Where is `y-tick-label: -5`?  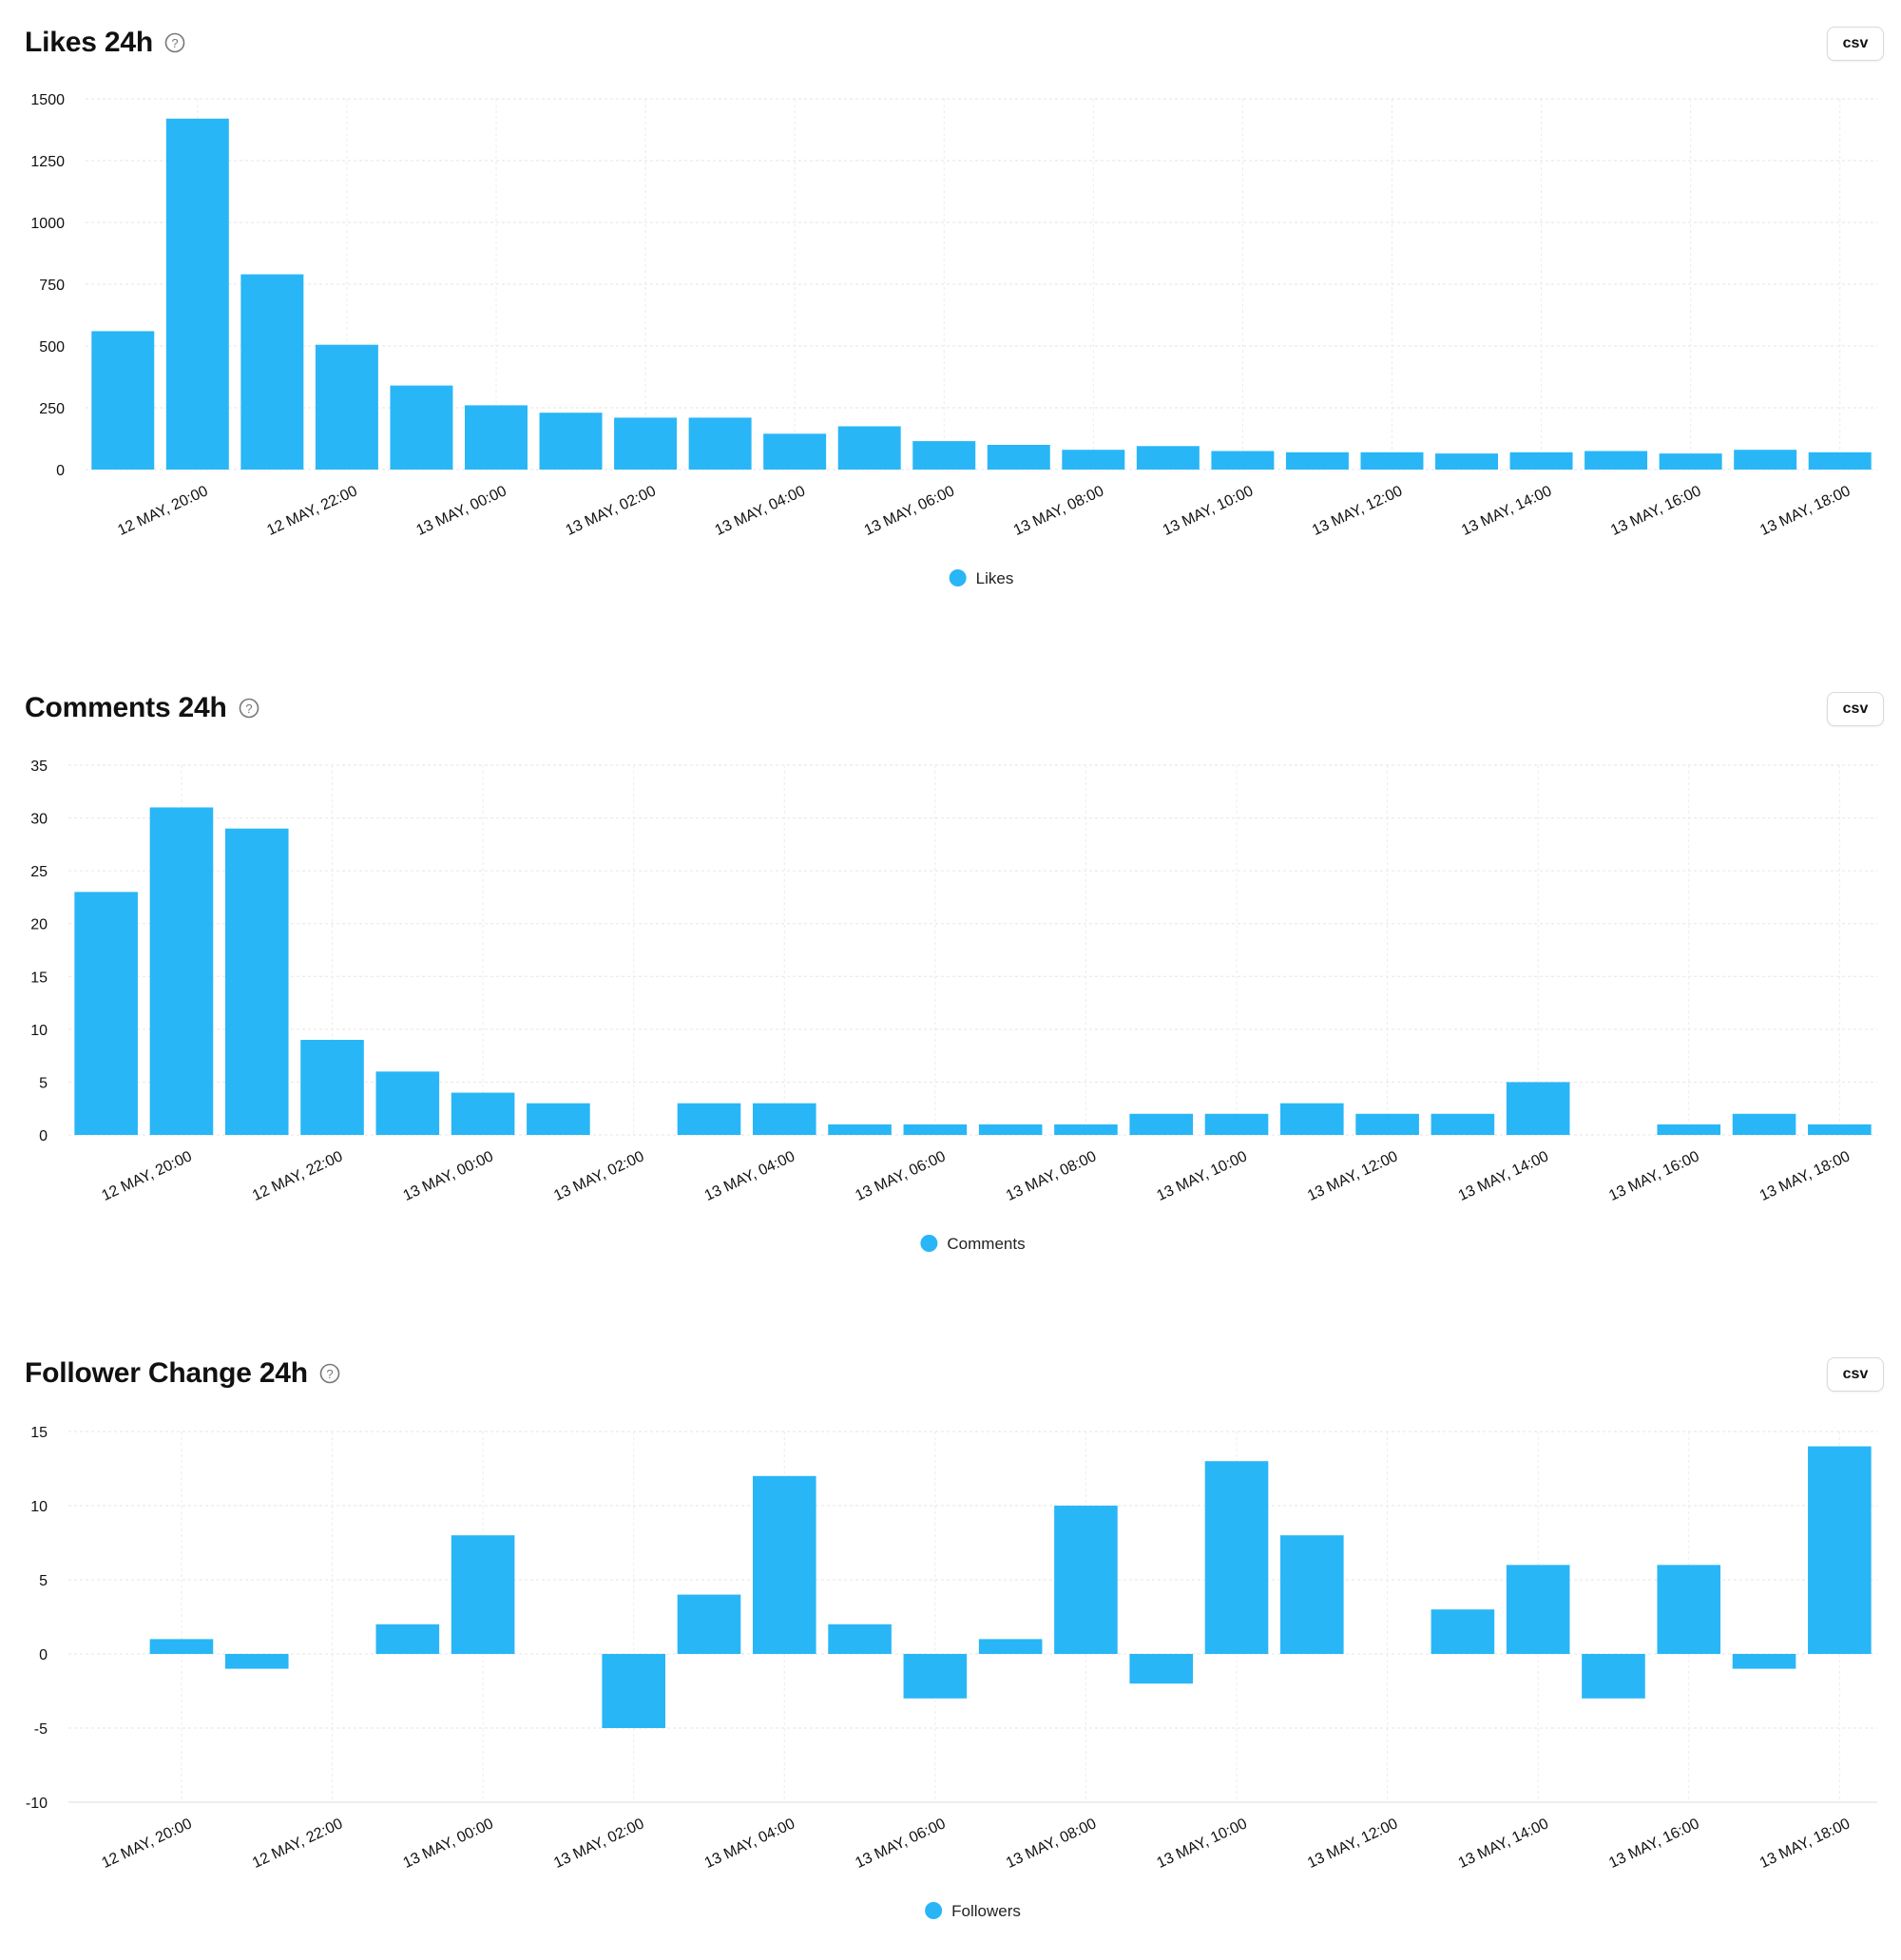
y-tick-label: -5 is located at coordinates (41, 1729).